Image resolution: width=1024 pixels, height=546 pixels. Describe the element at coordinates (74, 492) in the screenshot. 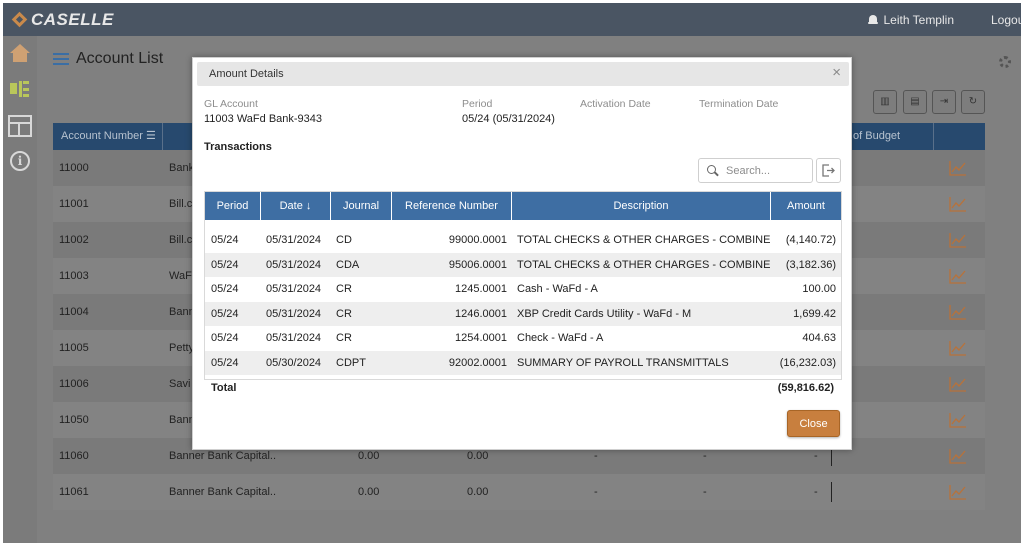

I see `account-number-cell: 11061` at that location.